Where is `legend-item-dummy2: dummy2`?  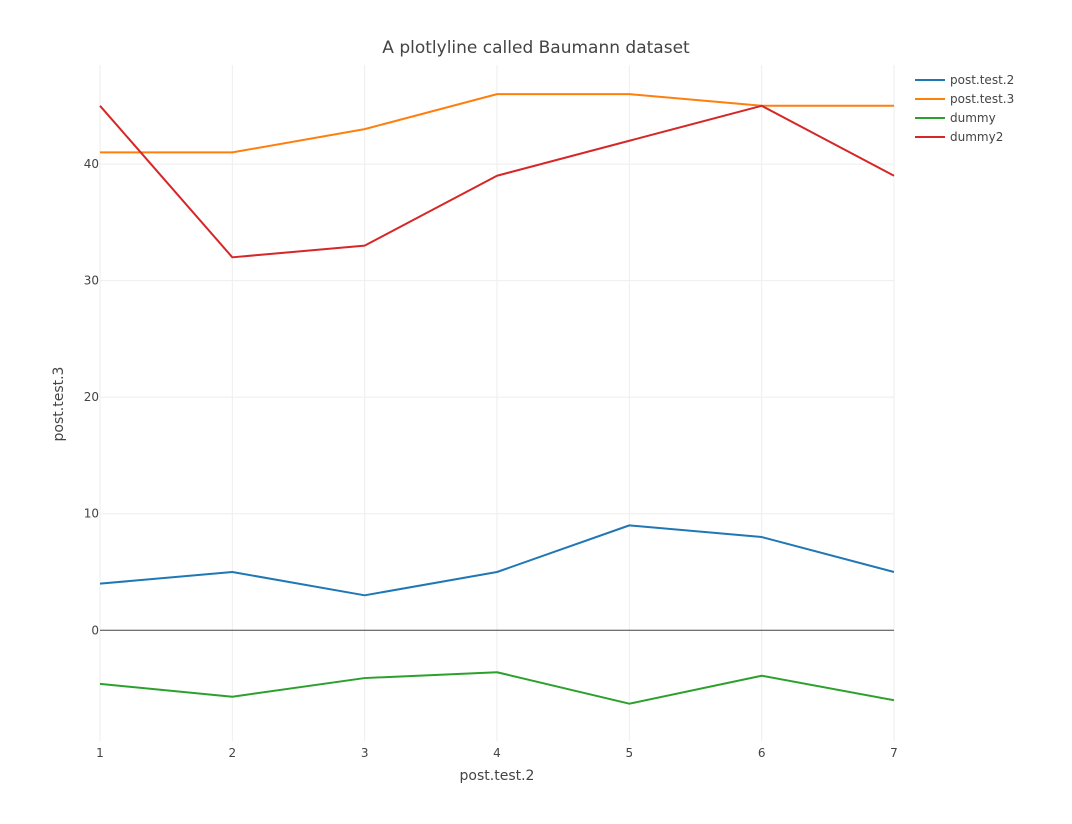 legend-item-dummy2: dummy2 is located at coordinates (959, 137).